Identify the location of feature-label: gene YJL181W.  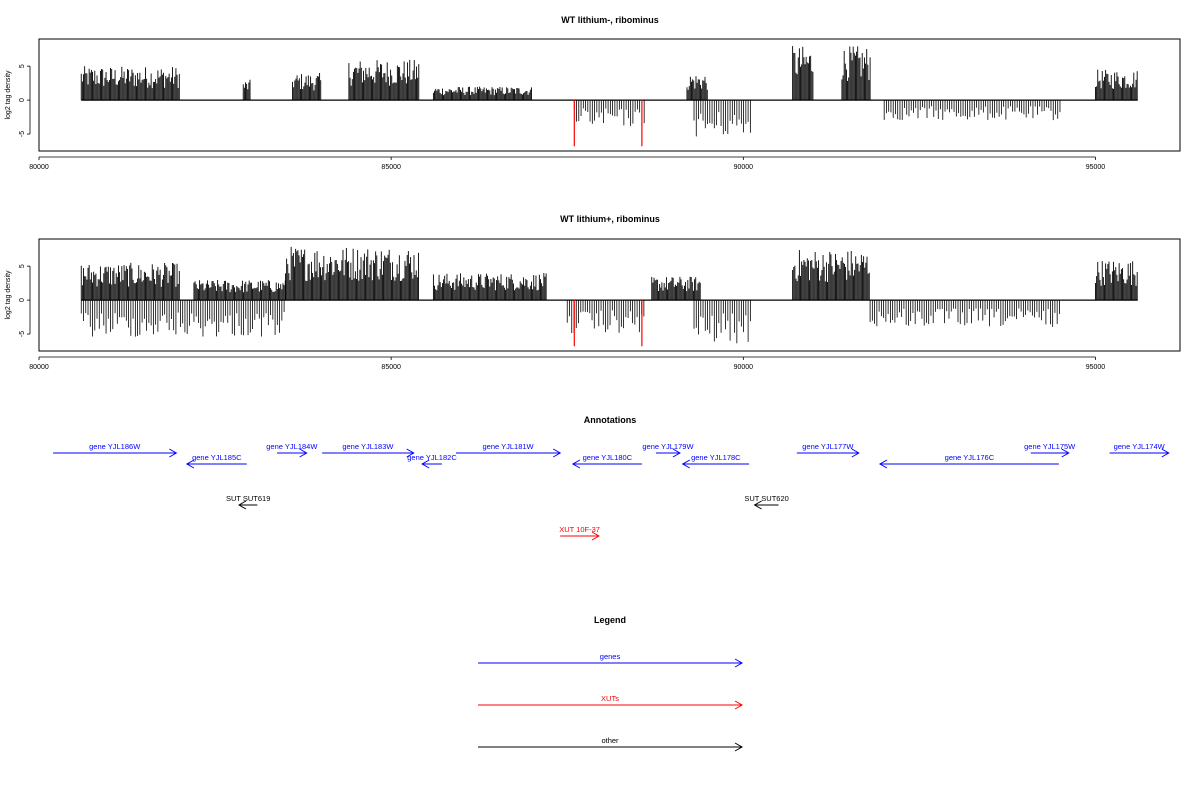
(508, 446).